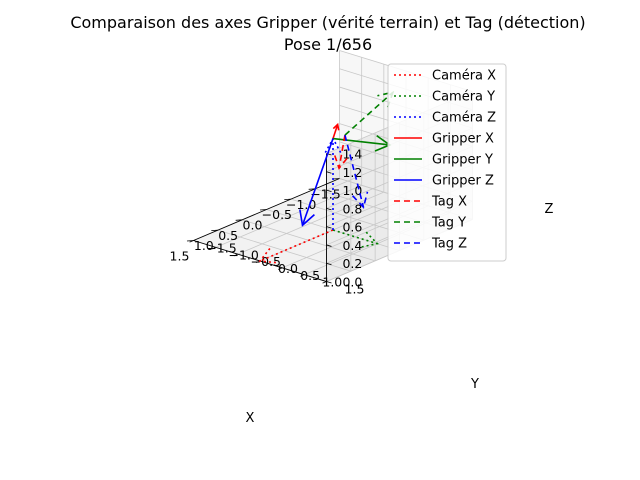 This screenshot has height=480, width=640. Describe the element at coordinates (352, 154) in the screenshot. I see `z-tick-label: 1.4` at that location.